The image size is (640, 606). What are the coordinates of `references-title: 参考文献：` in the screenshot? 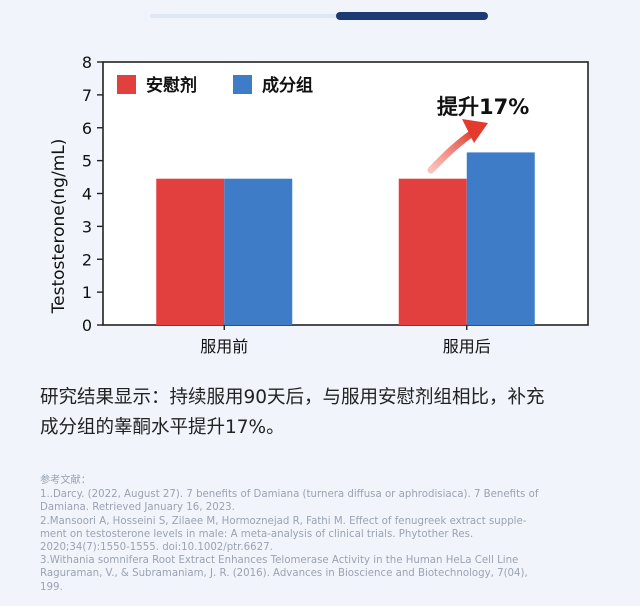 It's located at (65, 480).